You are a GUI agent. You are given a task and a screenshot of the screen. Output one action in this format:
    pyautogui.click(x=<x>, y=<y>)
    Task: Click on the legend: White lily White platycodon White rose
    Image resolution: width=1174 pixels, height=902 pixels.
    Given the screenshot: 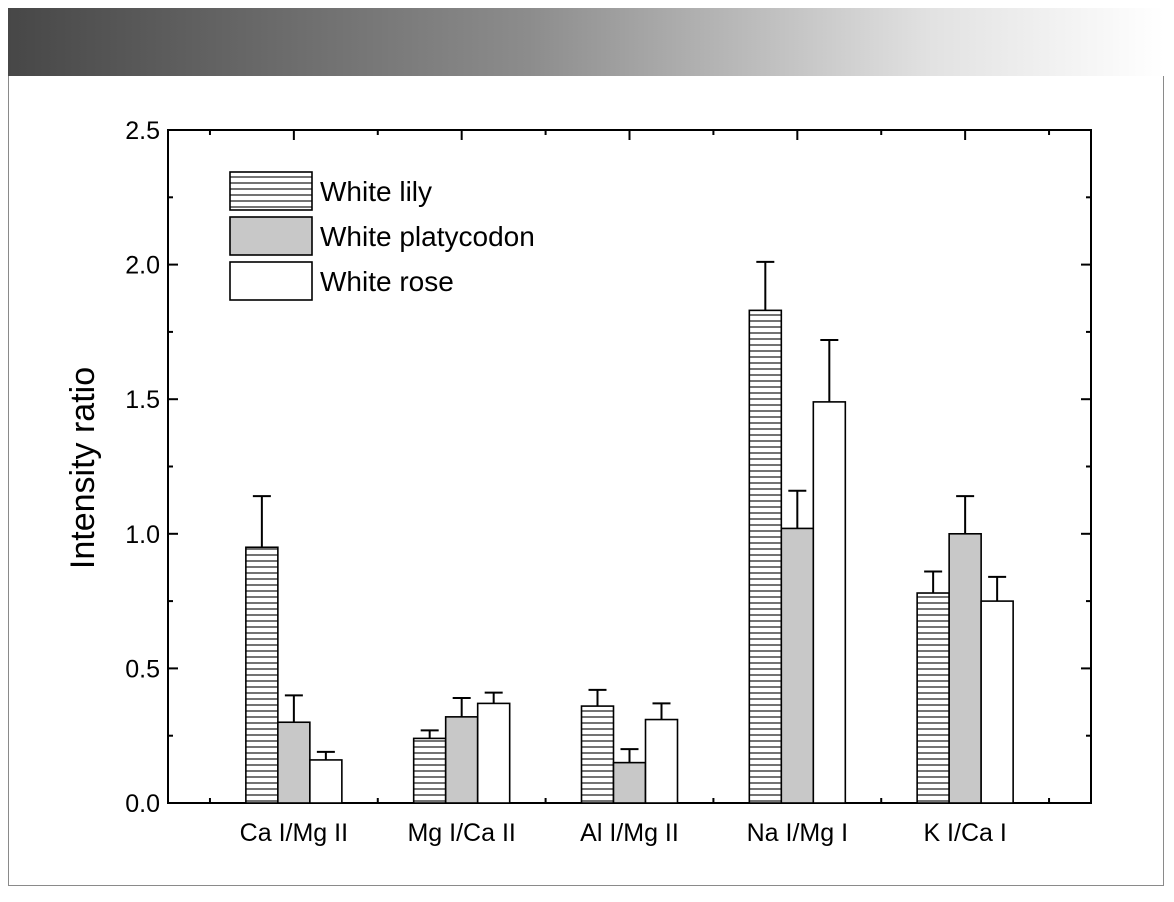 What is the action you would take?
    pyautogui.click(x=382, y=236)
    